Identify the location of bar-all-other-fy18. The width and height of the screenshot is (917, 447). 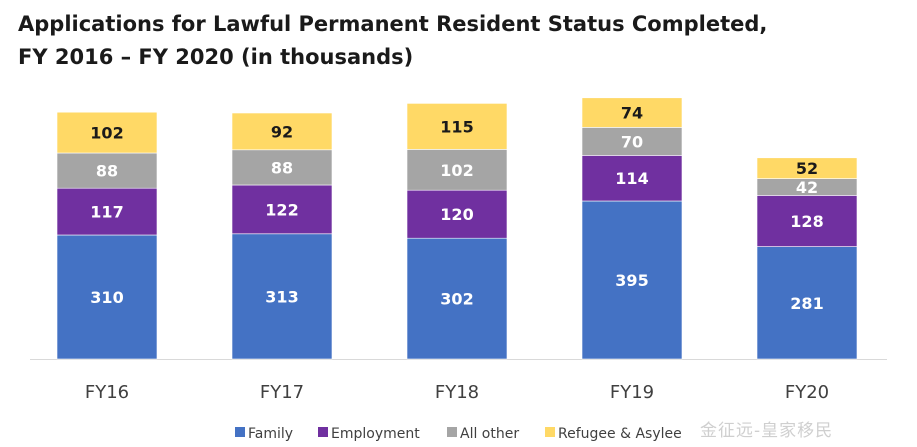
(457, 170).